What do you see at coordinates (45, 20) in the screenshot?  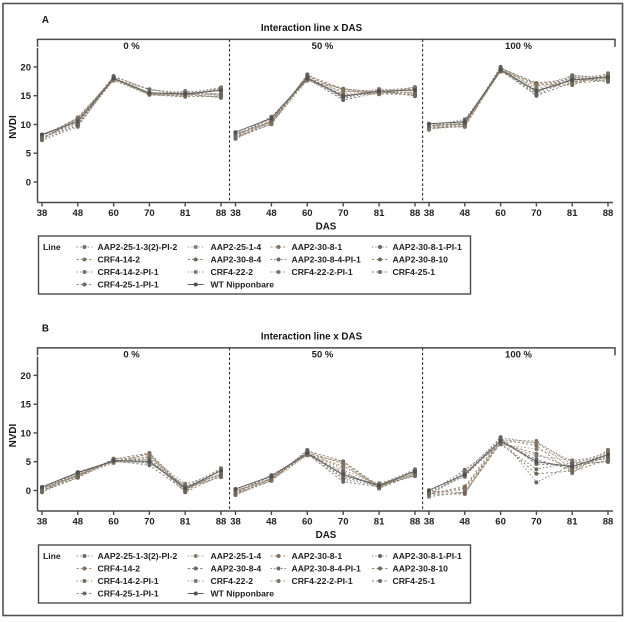 I see `svg-text: A` at bounding box center [45, 20].